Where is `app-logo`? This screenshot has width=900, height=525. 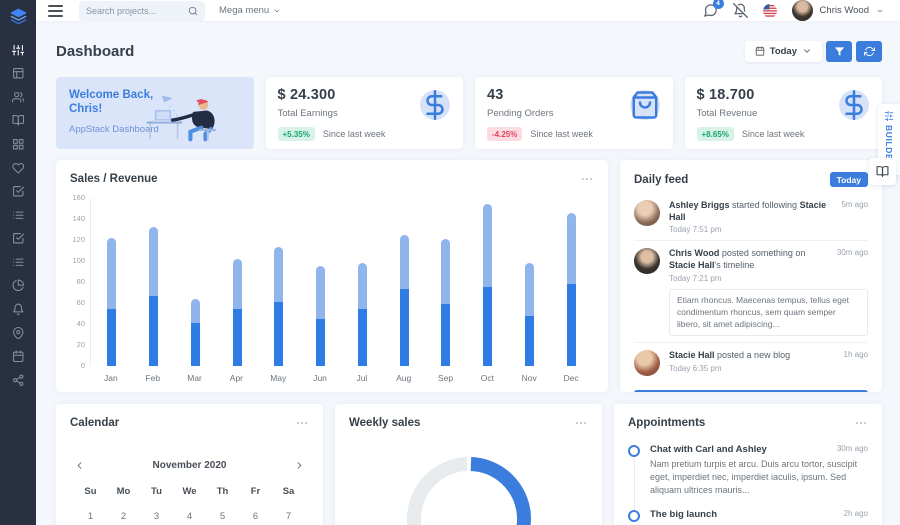
app-logo is located at coordinates (18, 16).